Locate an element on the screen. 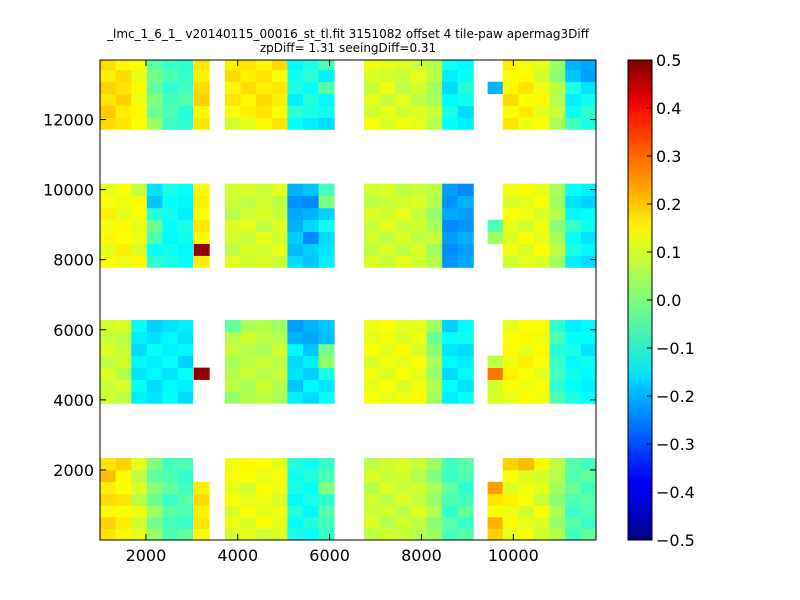  colorbar-tick-label: 0.3 is located at coordinates (668, 156).